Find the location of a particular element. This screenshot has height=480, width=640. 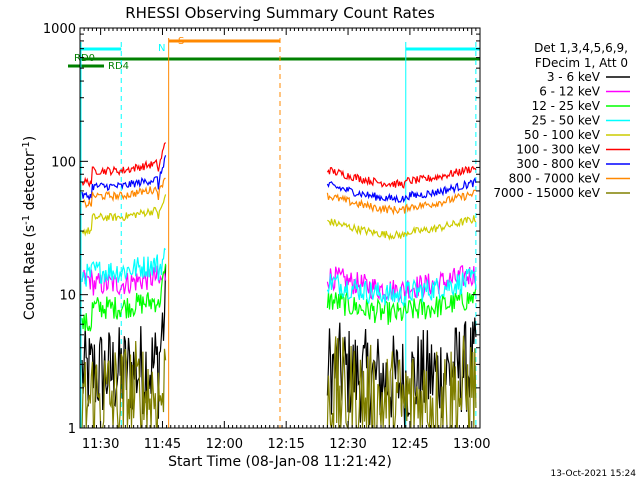

legend-label-4: 50 - 100 keV is located at coordinates (562, 135).